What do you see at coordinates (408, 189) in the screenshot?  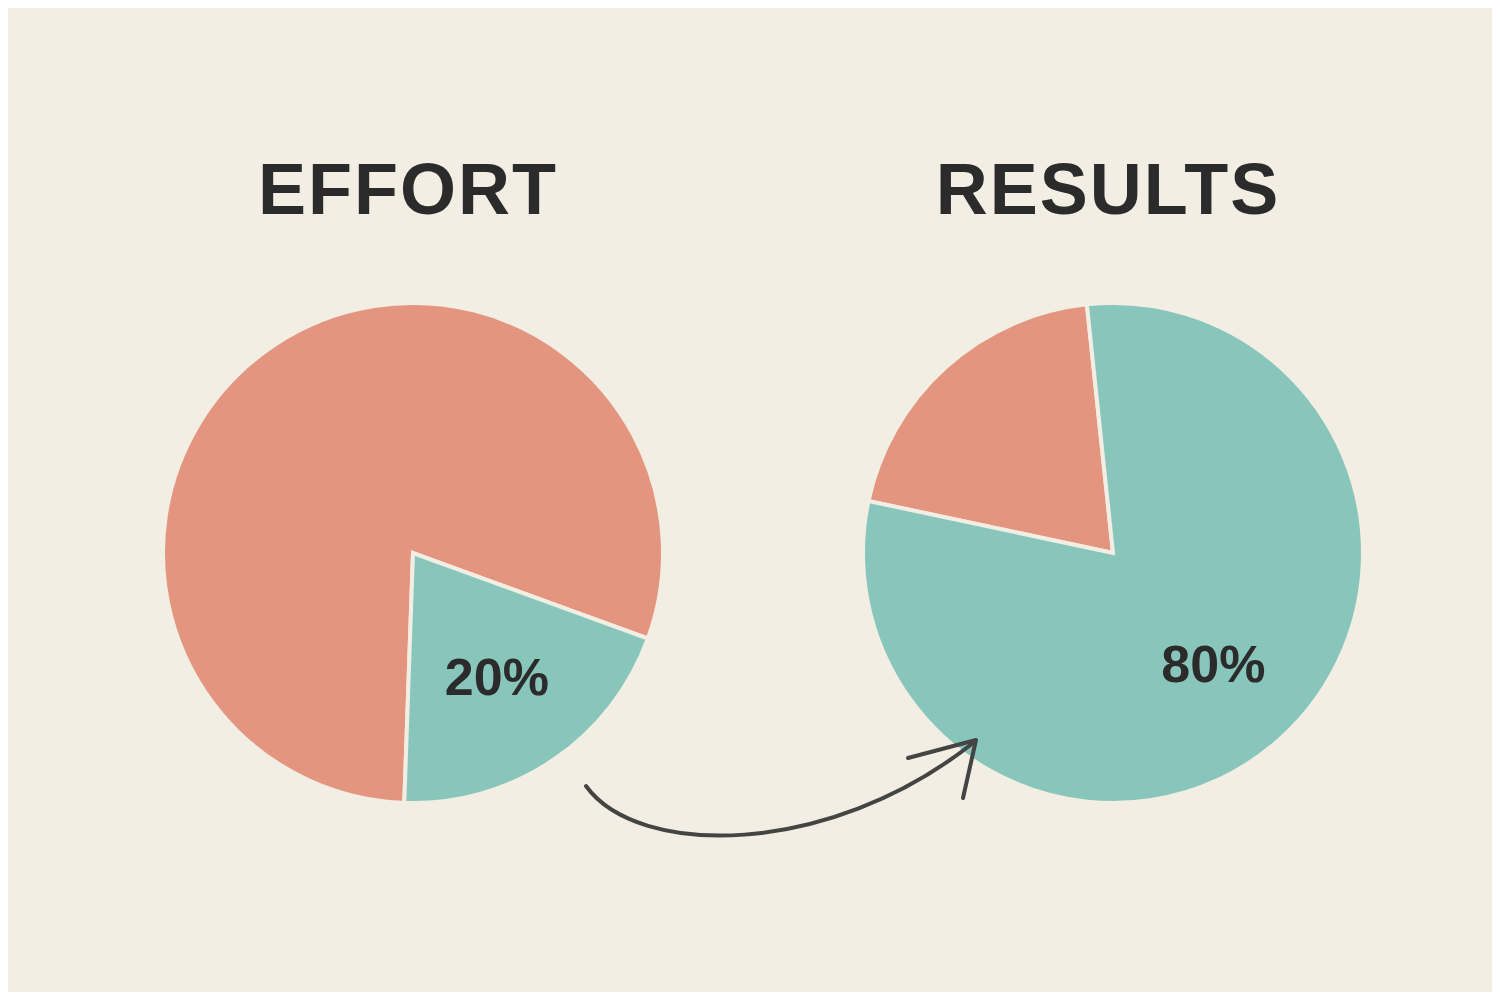 I see `chart-title: EFFORT` at bounding box center [408, 189].